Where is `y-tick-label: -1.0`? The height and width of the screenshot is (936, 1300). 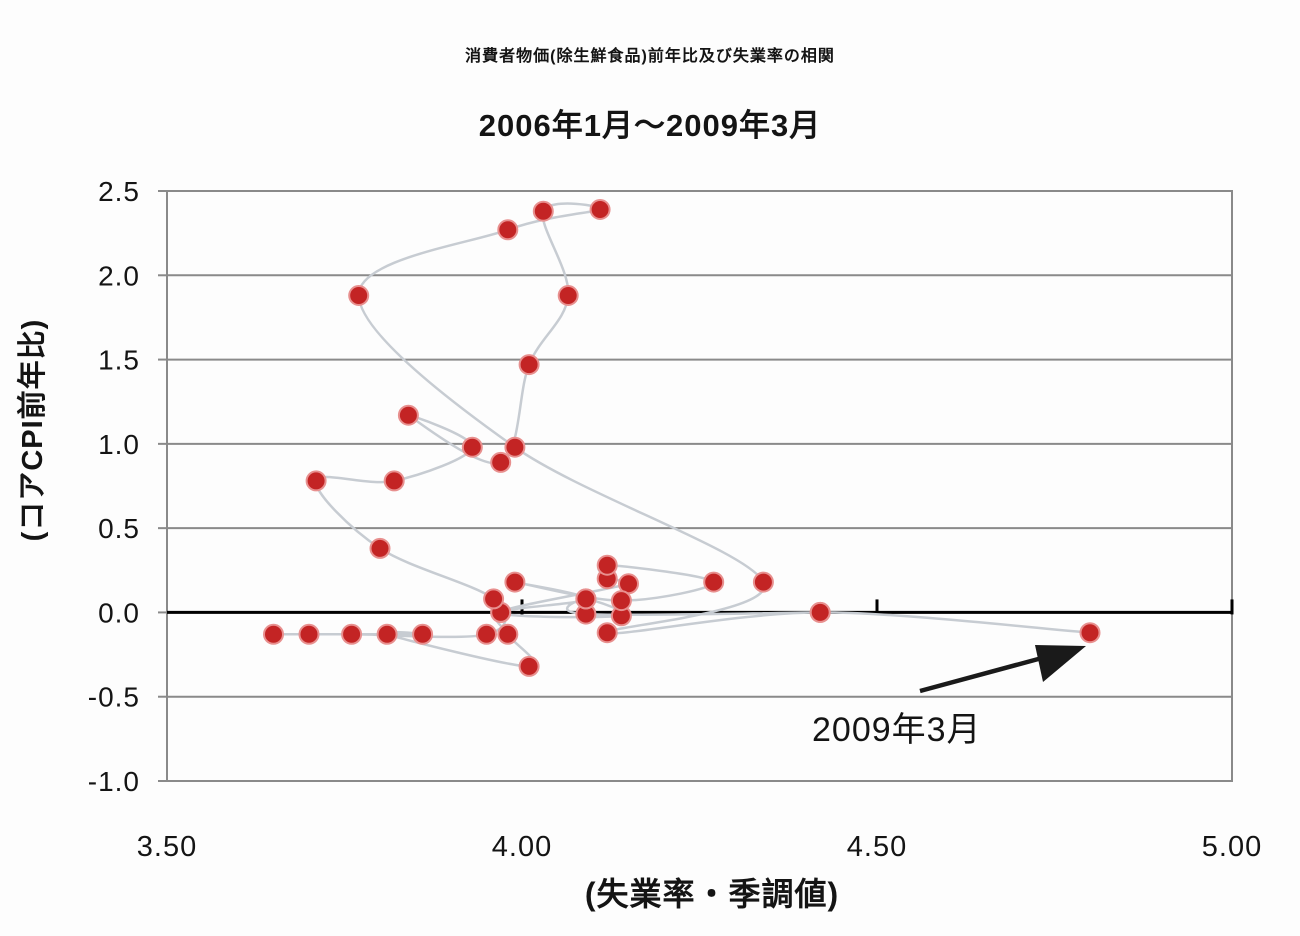
y-tick-label: -1.0 is located at coordinates (114, 781).